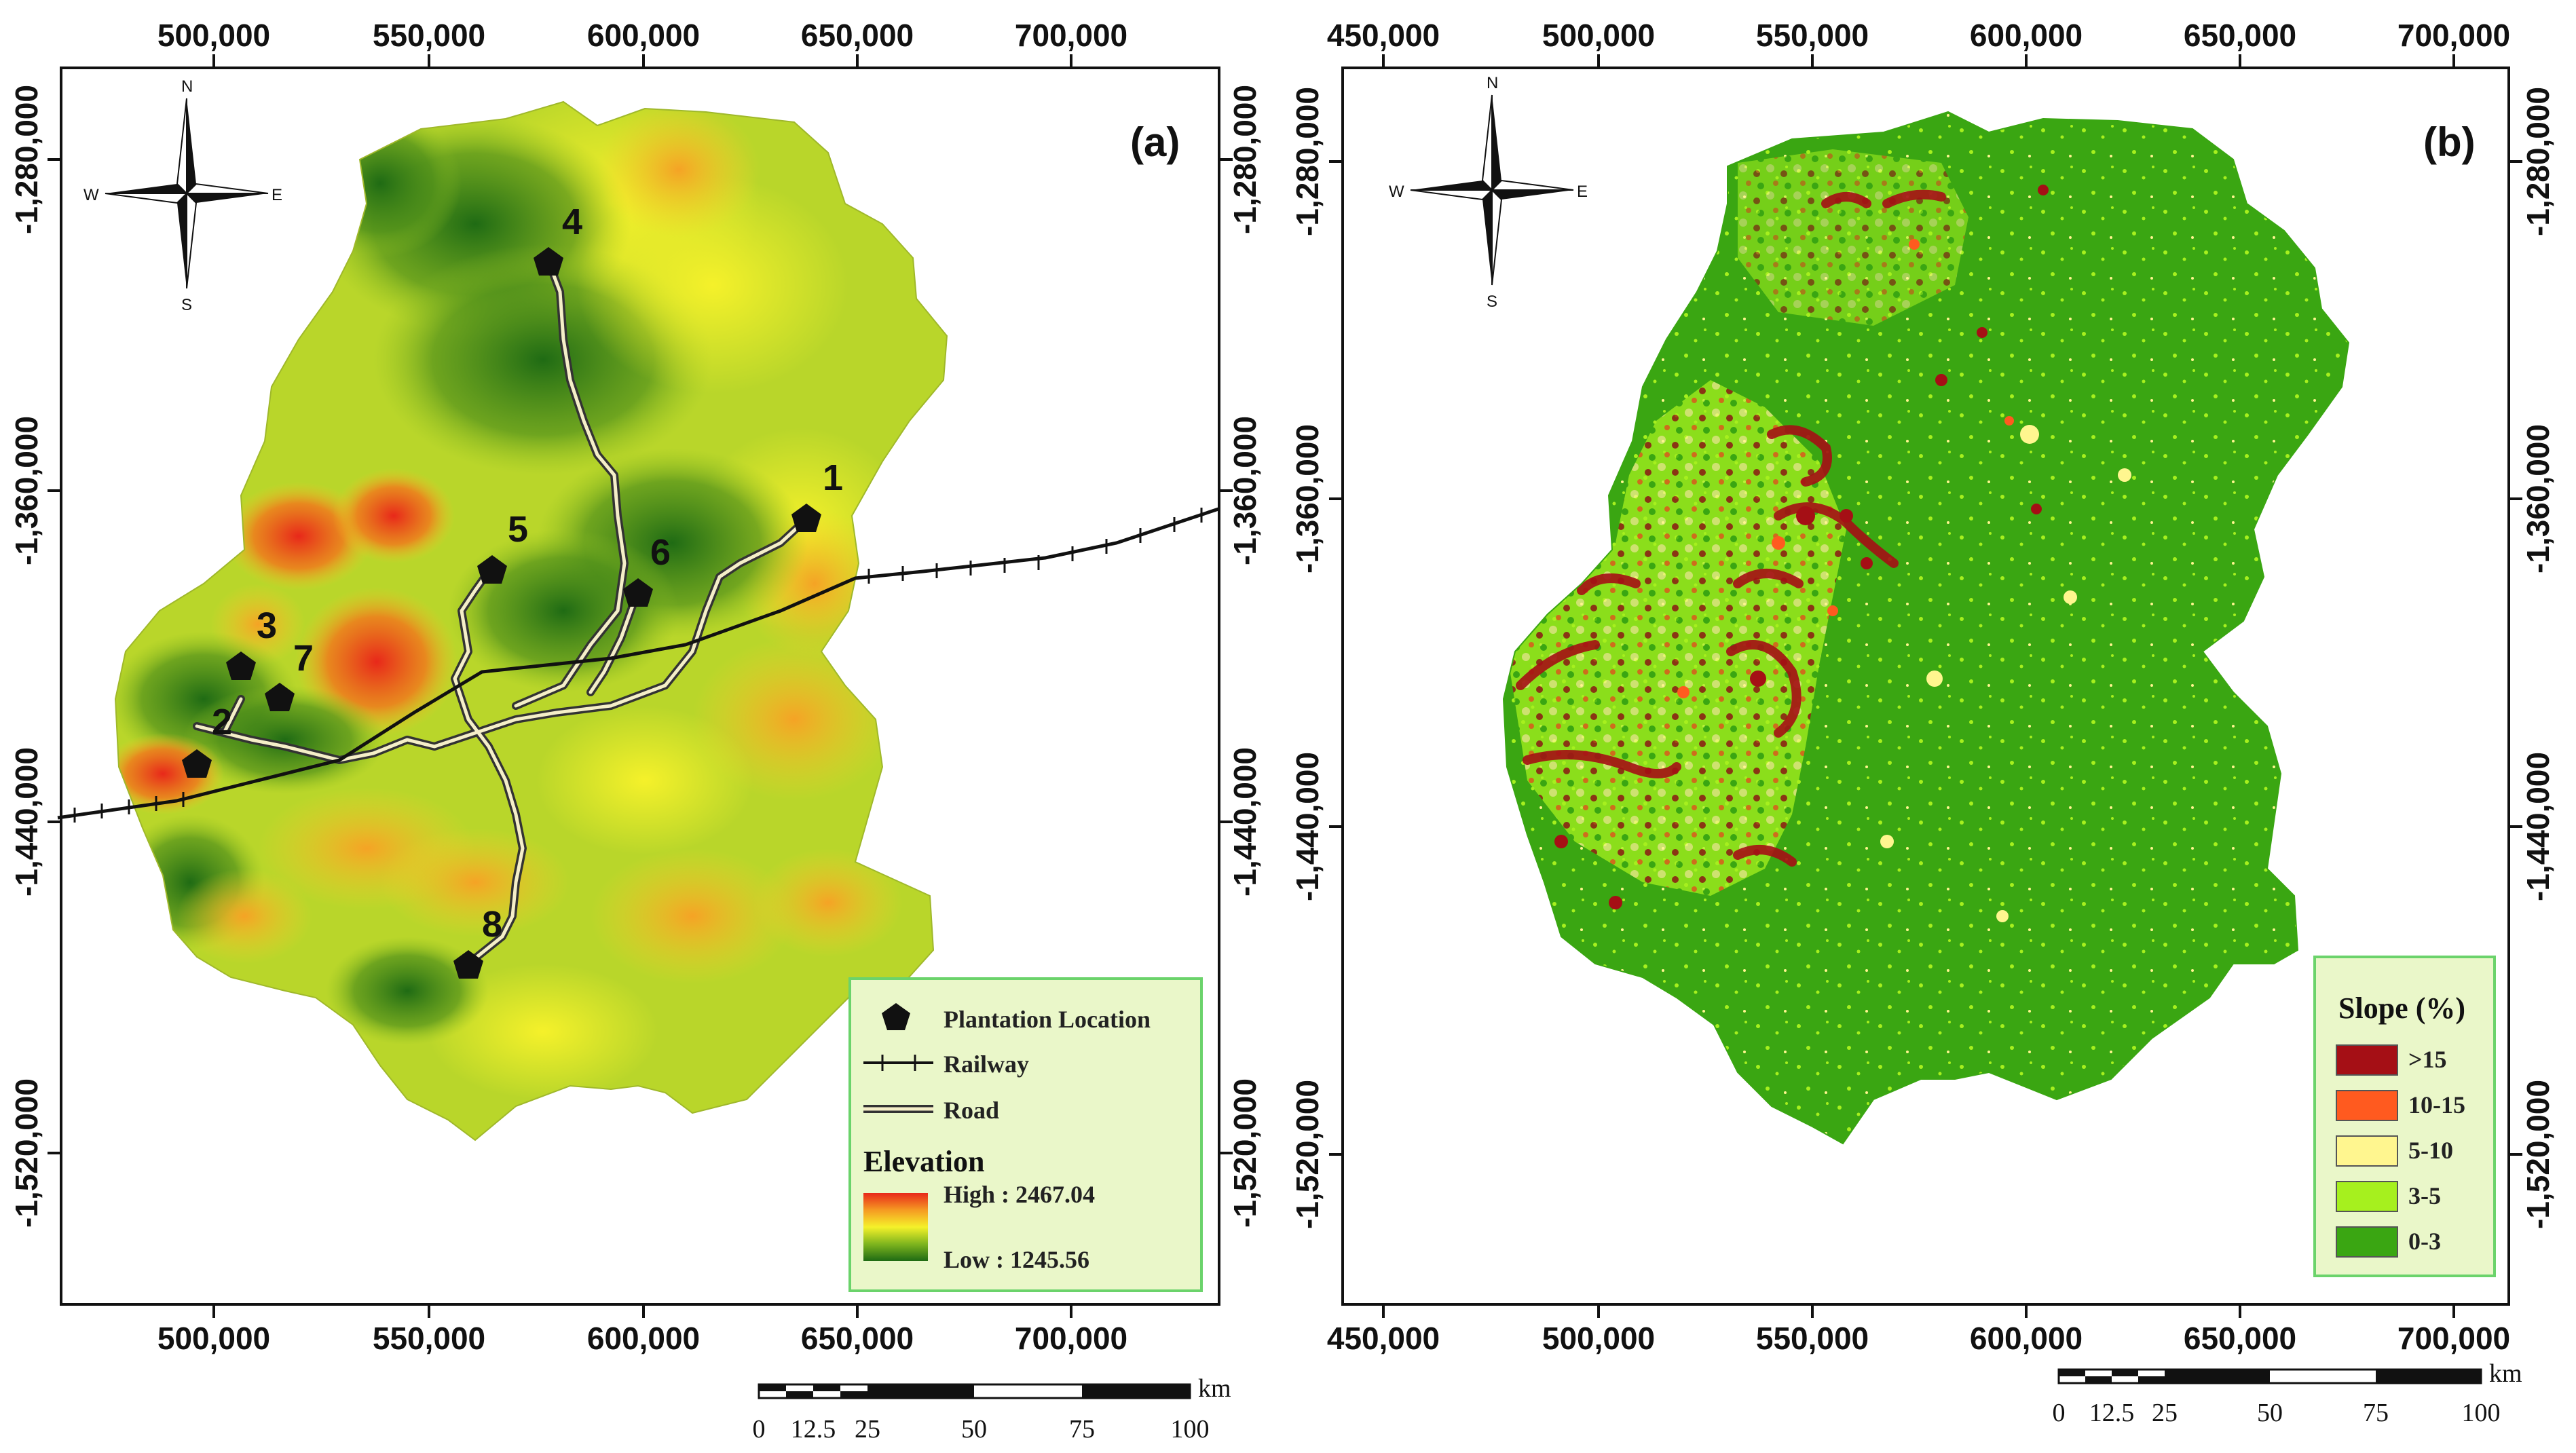 Image resolution: width=2576 pixels, height=1453 pixels. Describe the element at coordinates (898, 1063) in the screenshot. I see `railway-symbol-icon` at that location.